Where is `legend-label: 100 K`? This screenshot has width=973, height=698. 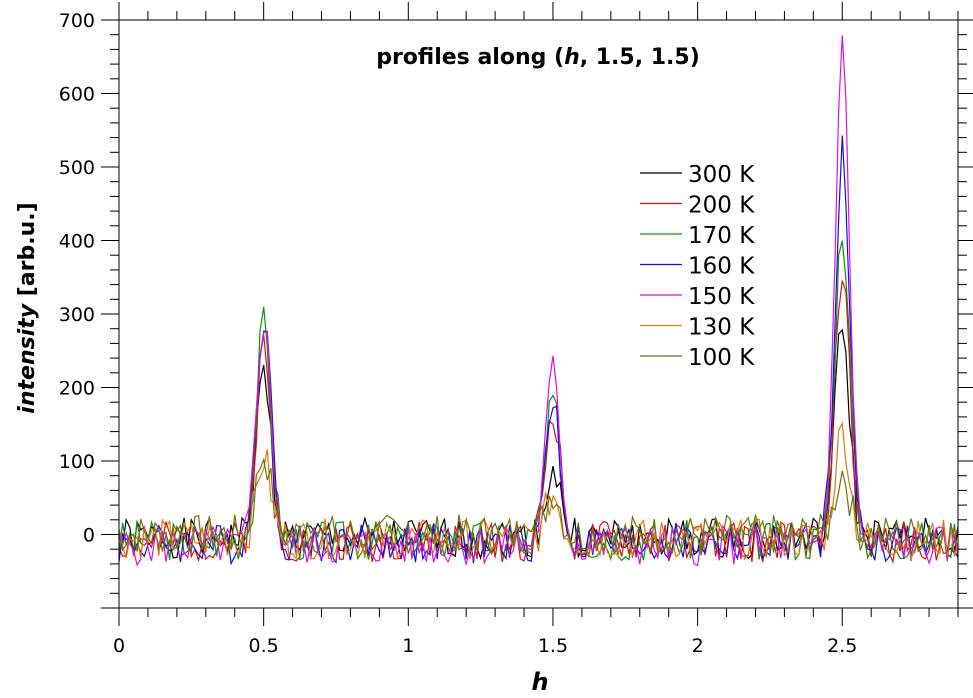 legend-label: 100 K is located at coordinates (721, 358).